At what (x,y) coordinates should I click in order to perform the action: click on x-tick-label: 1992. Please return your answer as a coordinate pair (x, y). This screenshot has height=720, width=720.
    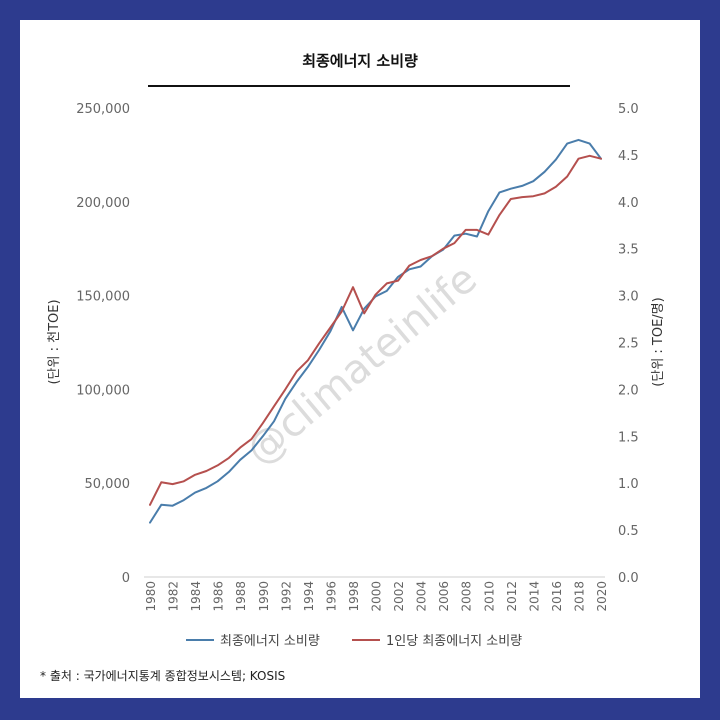
    Looking at the image, I should click on (286, 596).